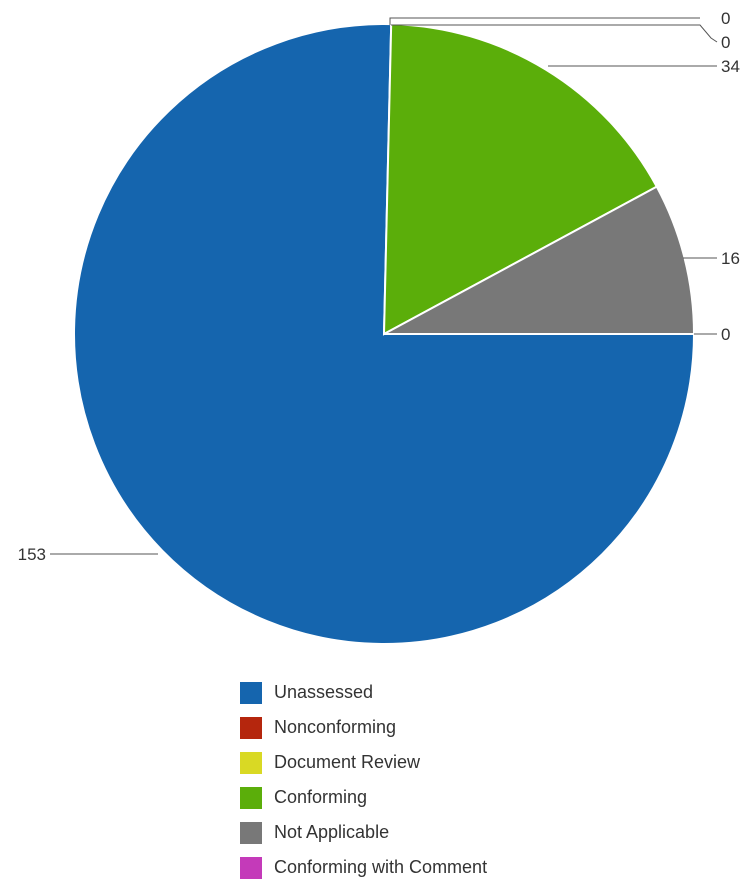 The image size is (751, 885). What do you see at coordinates (324, 692) in the screenshot?
I see `legend-label: Unassessed` at bounding box center [324, 692].